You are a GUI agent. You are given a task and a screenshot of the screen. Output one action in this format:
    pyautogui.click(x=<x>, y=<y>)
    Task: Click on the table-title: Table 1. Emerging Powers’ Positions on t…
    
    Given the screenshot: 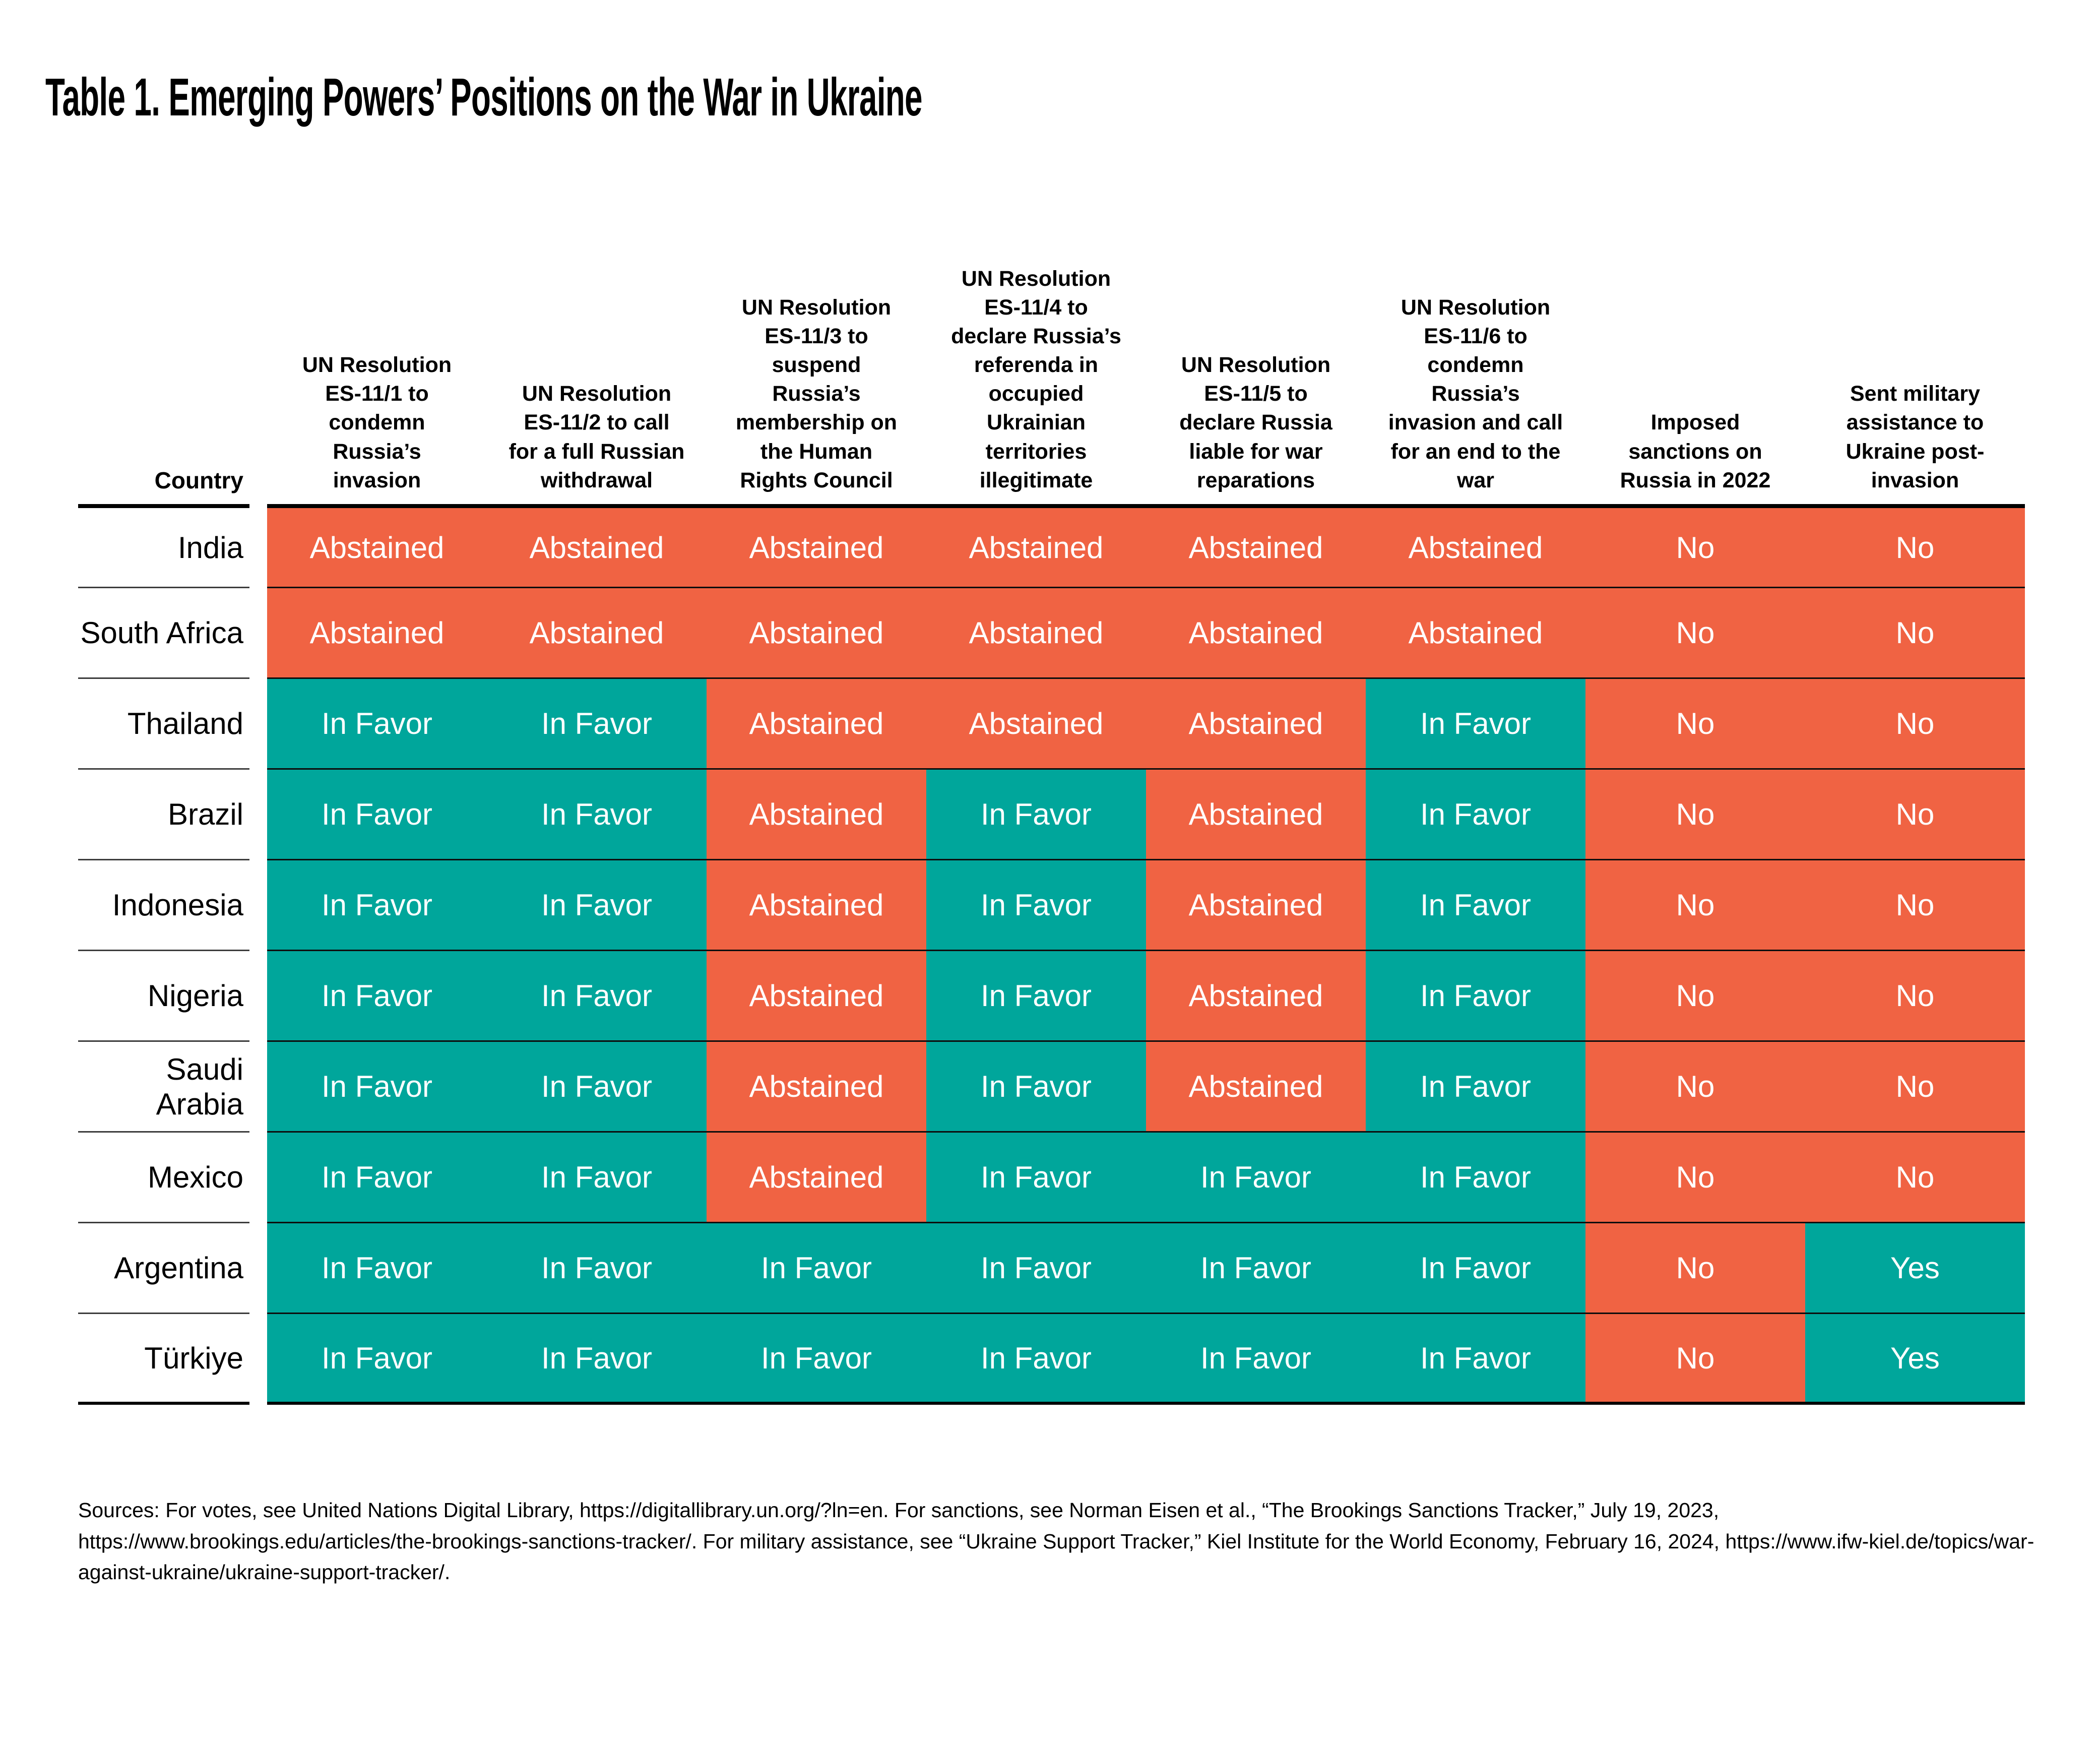 What is the action you would take?
    pyautogui.click(x=484, y=97)
    